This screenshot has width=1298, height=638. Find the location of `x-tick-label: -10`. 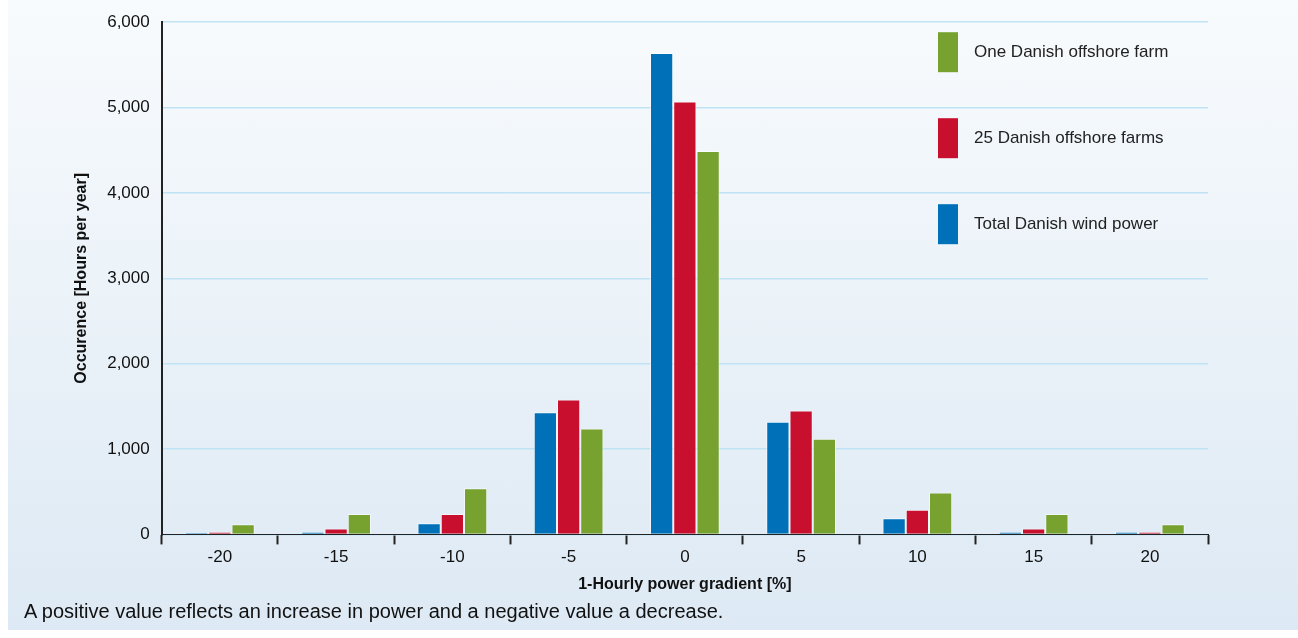

x-tick-label: -10 is located at coordinates (452, 557).